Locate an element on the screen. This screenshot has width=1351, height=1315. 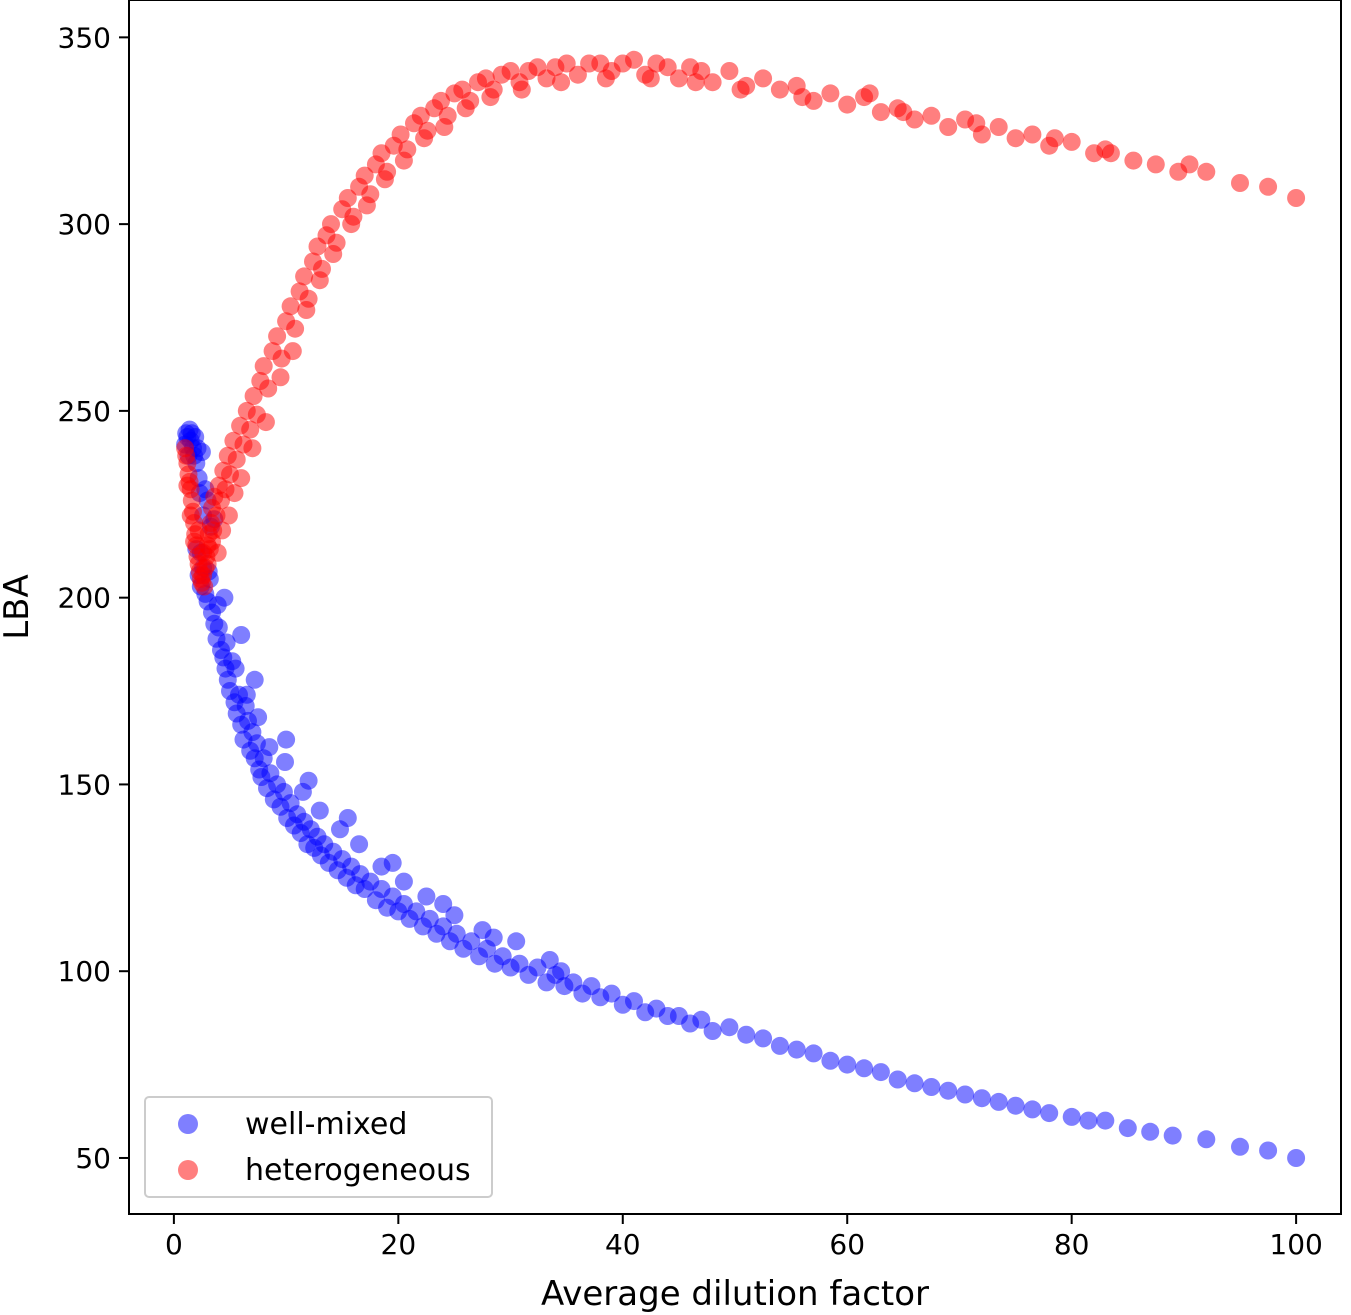
x-tick-label: 0 is located at coordinates (174, 1244).